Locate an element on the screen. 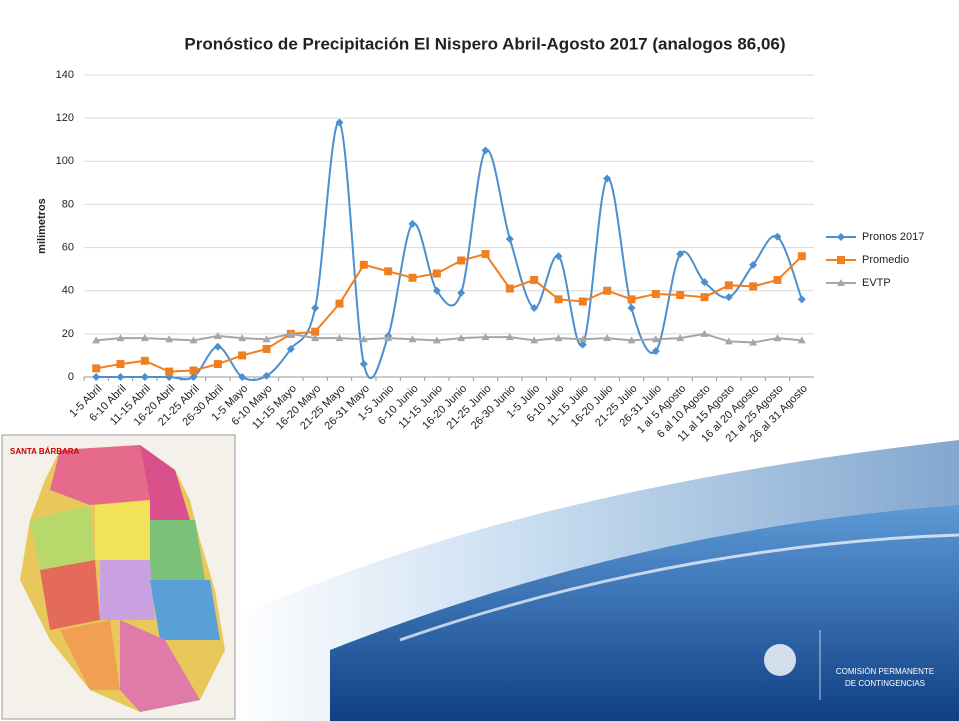 This screenshot has height=721, width=959. logo: COMISIÓN PERMANENTE DE CONTINGENCIAS is located at coordinates (849, 665).